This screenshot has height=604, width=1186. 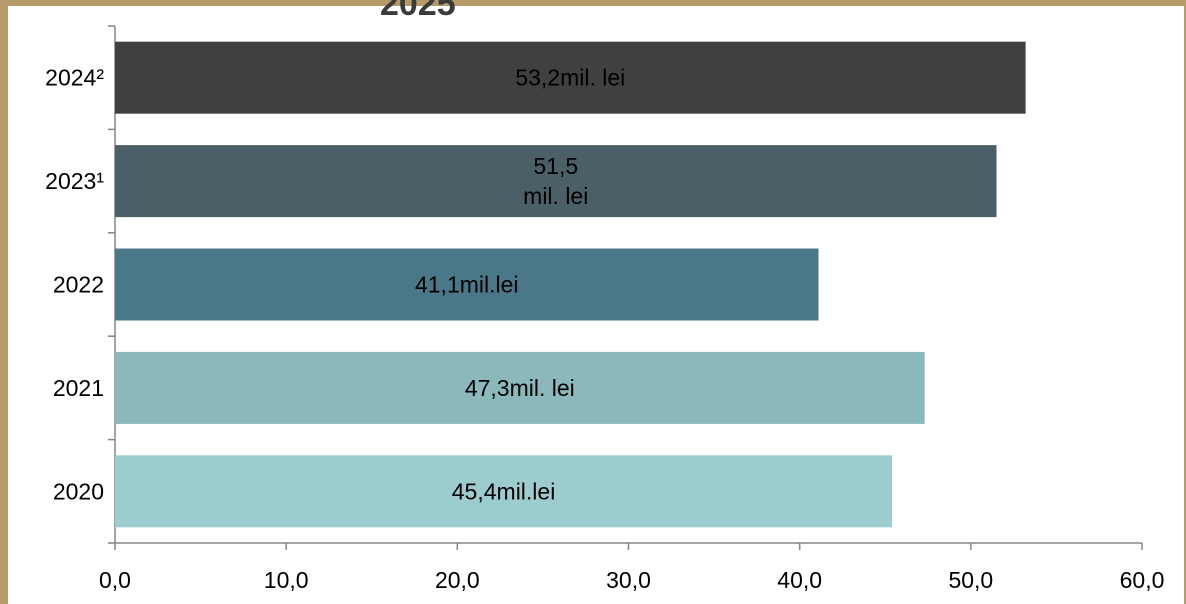 What do you see at coordinates (115, 580) in the screenshot?
I see `x-tick-label: 0,0` at bounding box center [115, 580].